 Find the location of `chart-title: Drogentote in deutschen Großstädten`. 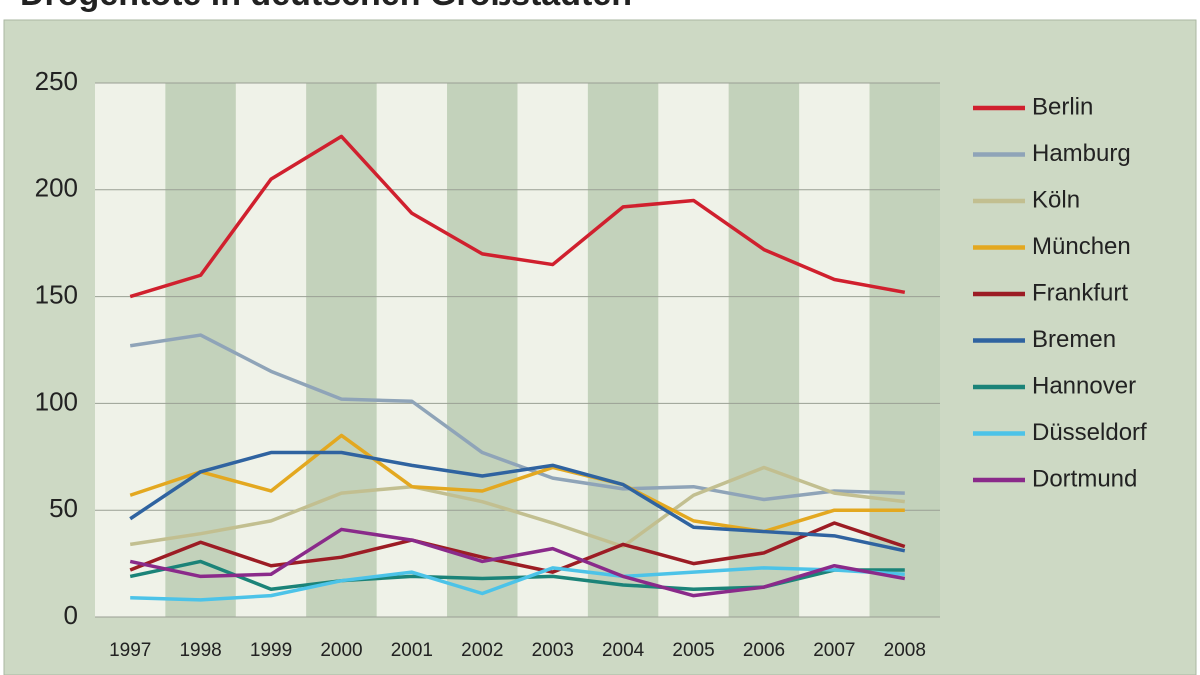

chart-title: Drogentote in deutschen Großstädten is located at coordinates (326, 6).